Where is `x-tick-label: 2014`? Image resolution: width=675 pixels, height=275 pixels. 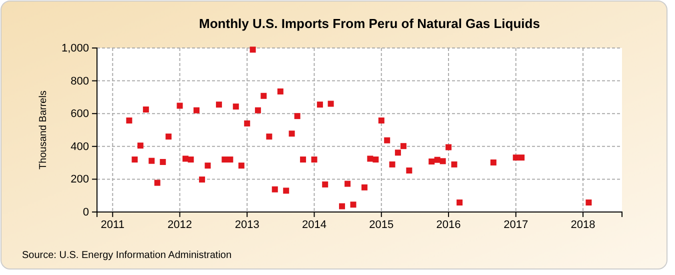
x-tick-label: 2014 is located at coordinates (314, 224).